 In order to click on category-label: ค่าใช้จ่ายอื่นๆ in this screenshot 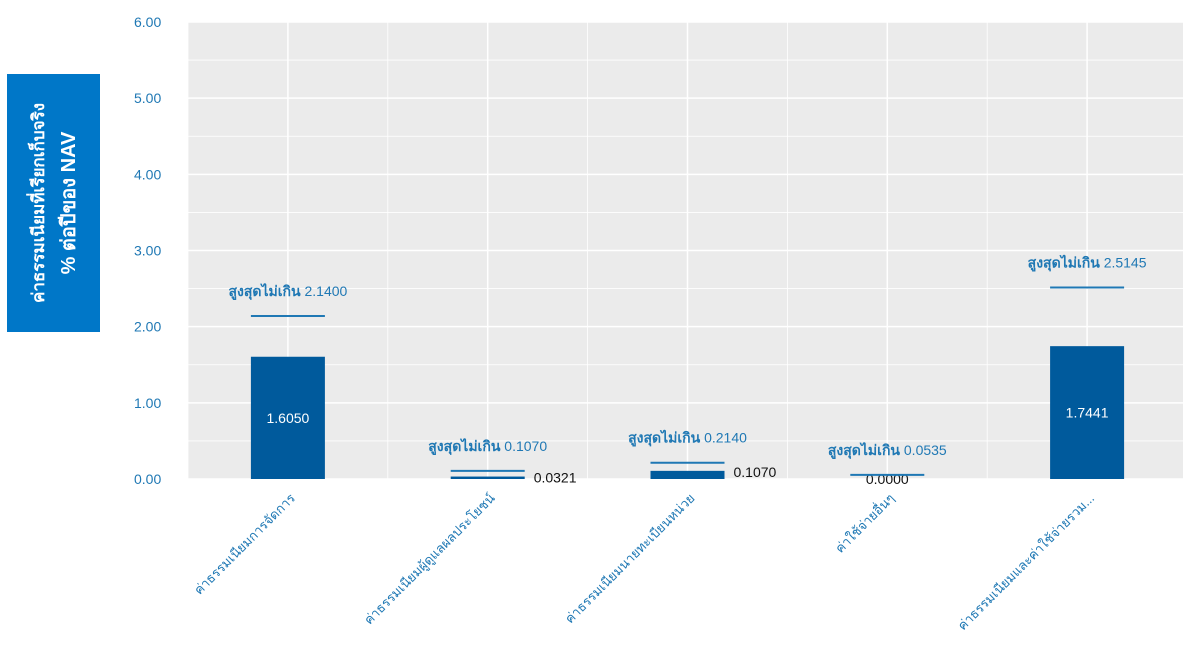, I will do `click(864, 523)`.